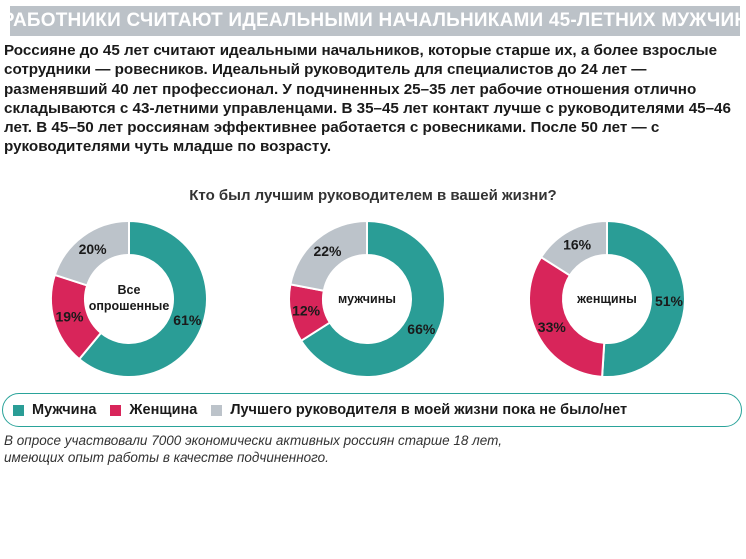 Image resolution: width=746 pixels, height=559 pixels. Describe the element at coordinates (129, 290) in the screenshot. I see `center-label-all-line1: Все` at that location.